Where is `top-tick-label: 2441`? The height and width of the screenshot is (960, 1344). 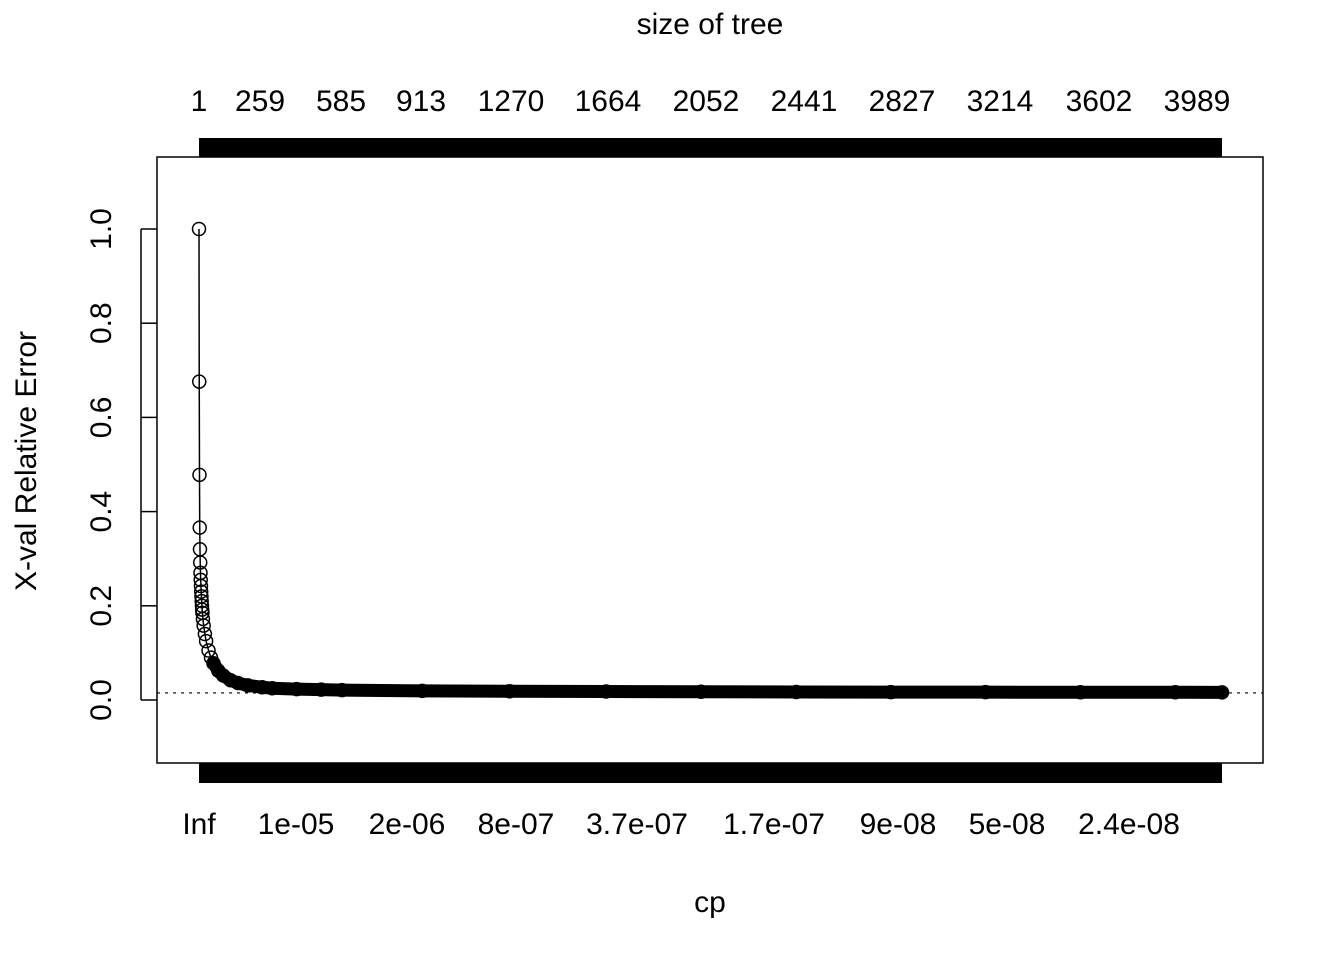 top-tick-label: 2441 is located at coordinates (804, 101).